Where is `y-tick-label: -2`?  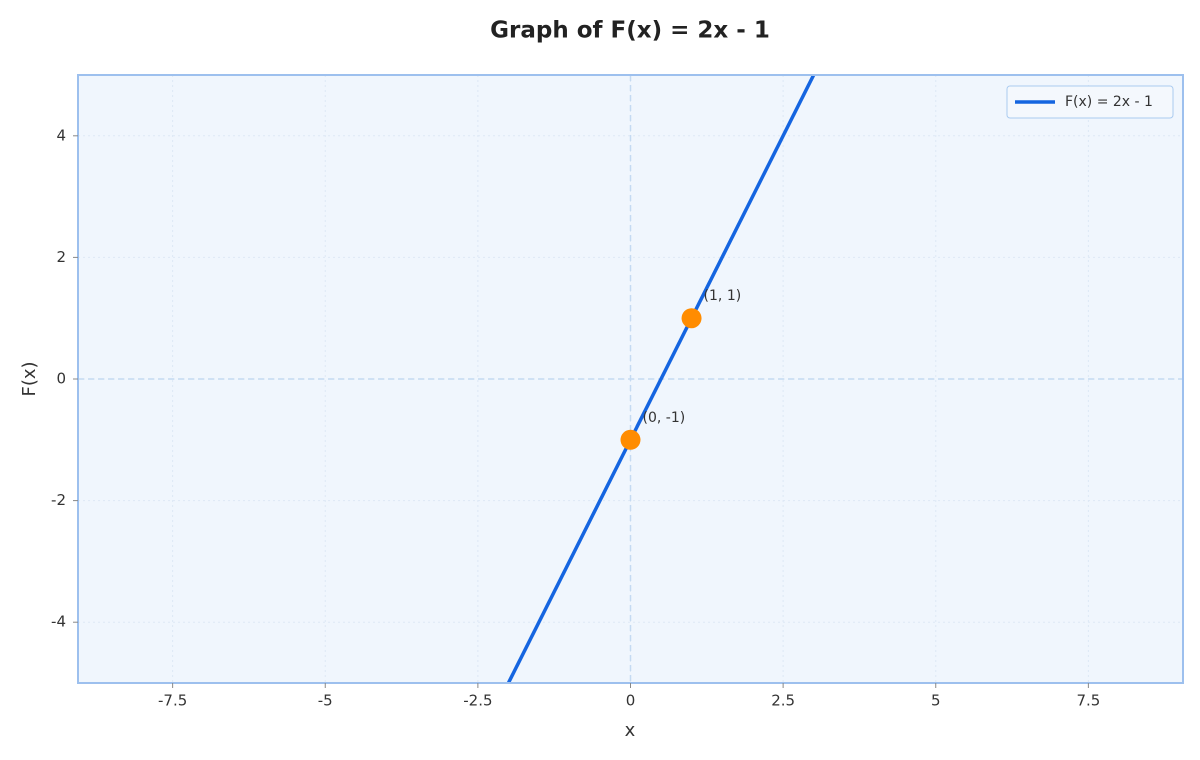 y-tick-label: -2 is located at coordinates (58, 500).